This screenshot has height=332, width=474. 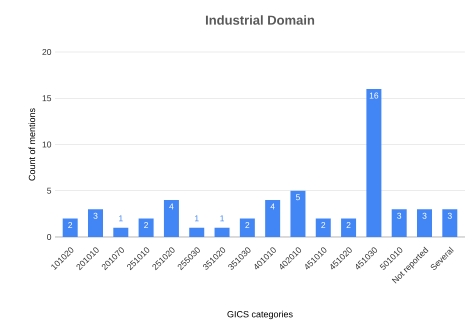 I want to click on data-label: 5, so click(x=298, y=197).